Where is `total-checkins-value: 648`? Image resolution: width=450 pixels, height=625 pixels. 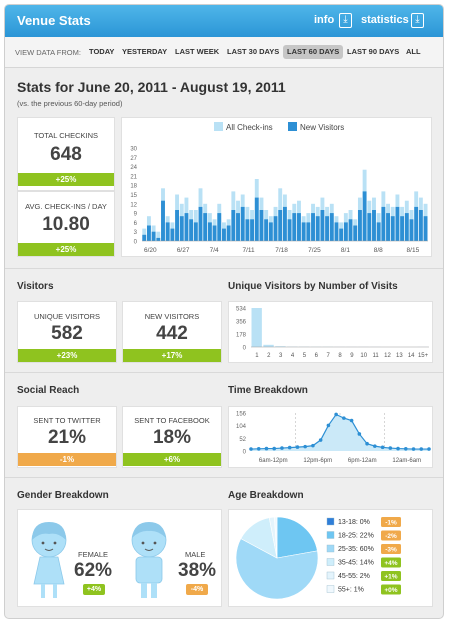 total-checkins-value: 648 is located at coordinates (66, 154).